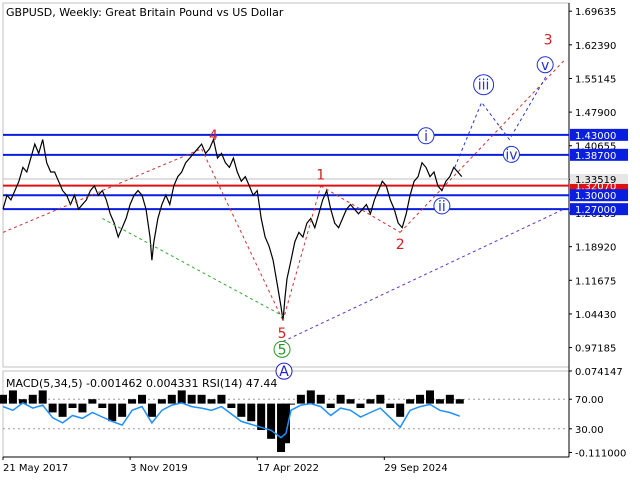 The image size is (640, 484). I want to click on price-tick-label: 1.47900, so click(595, 113).